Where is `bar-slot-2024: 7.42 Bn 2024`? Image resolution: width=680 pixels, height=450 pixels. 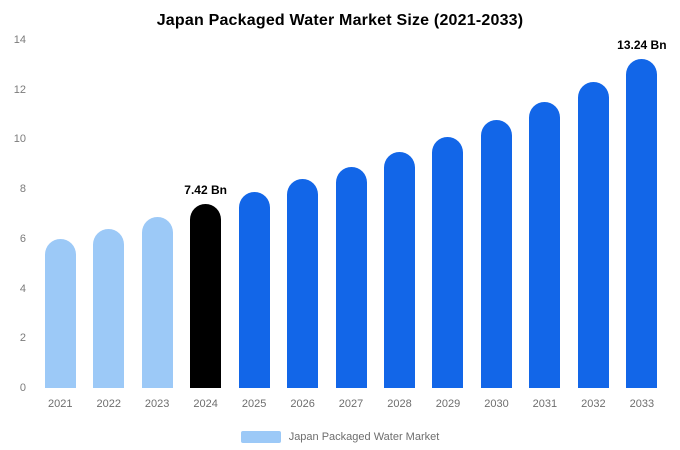 bar-slot-2024: 7.42 Bn 2024 is located at coordinates (205, 225).